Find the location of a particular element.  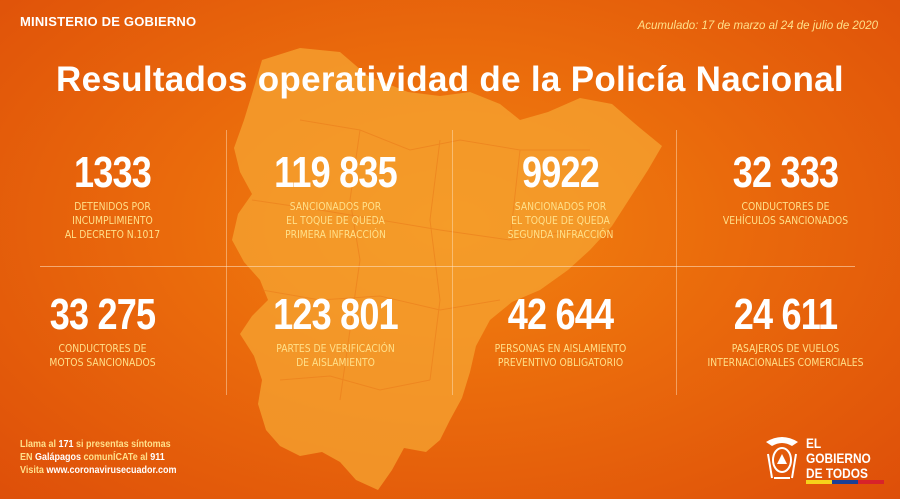

logo-line: GOBIERNO is located at coordinates (838, 458).